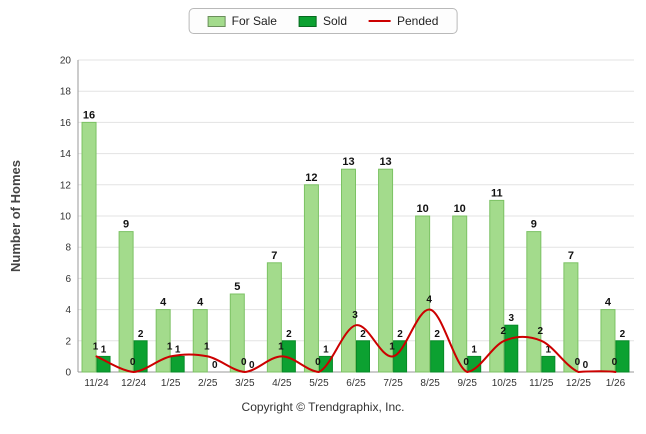 The width and height of the screenshot is (646, 434). What do you see at coordinates (66, 217) in the screenshot?
I see `y-tick-label: 10` at bounding box center [66, 217].